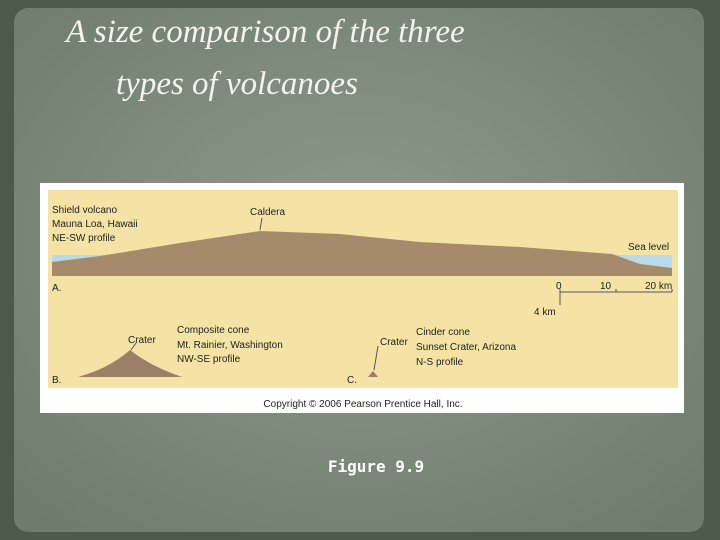 The height and width of the screenshot is (540, 720). Describe the element at coordinates (267, 212) in the screenshot. I see `label: Caldera` at that location.